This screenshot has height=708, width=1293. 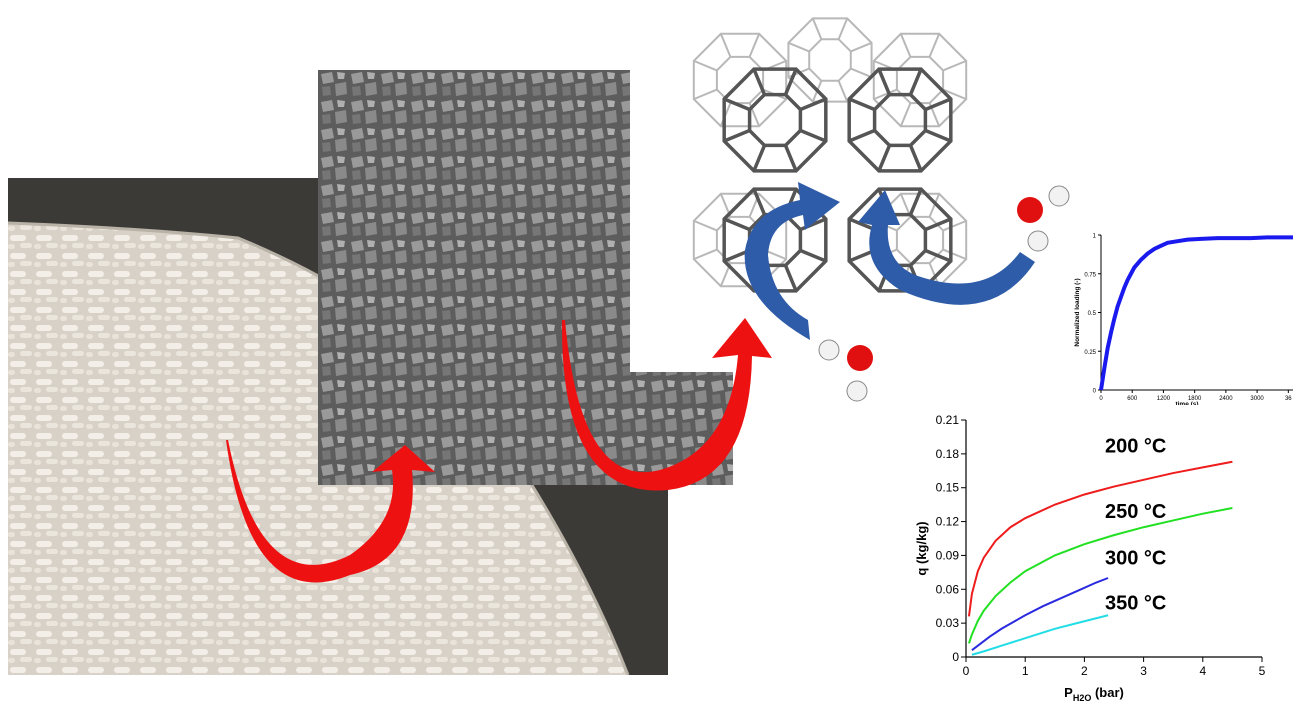 What do you see at coordinates (1092, 314) in the screenshot?
I see `y-tick-label: 0.5` at bounding box center [1092, 314].